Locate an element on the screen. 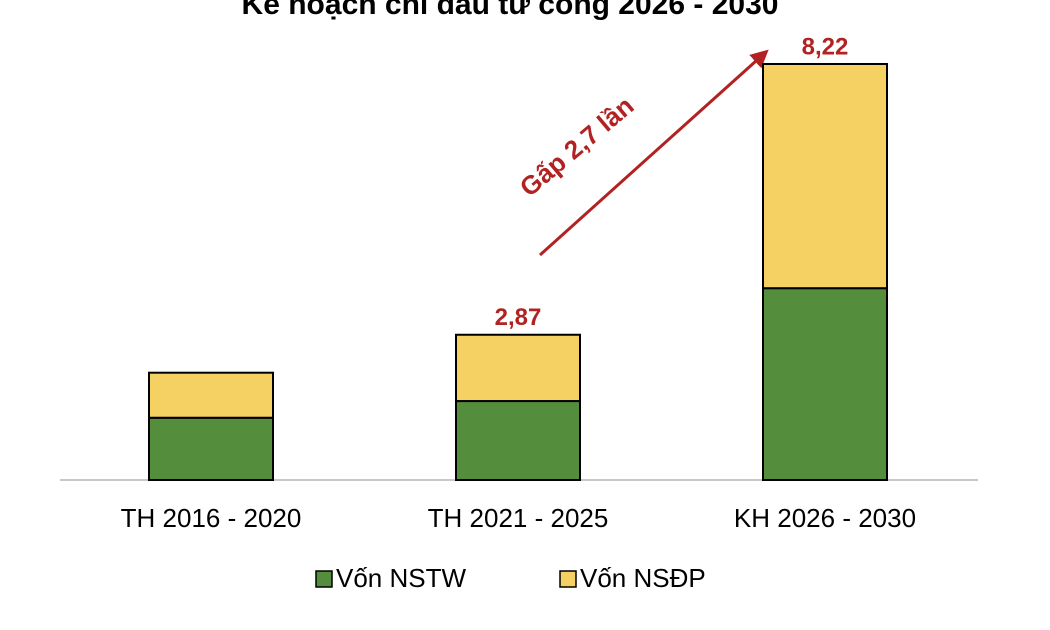  total-label: 2,87 is located at coordinates (518, 317).